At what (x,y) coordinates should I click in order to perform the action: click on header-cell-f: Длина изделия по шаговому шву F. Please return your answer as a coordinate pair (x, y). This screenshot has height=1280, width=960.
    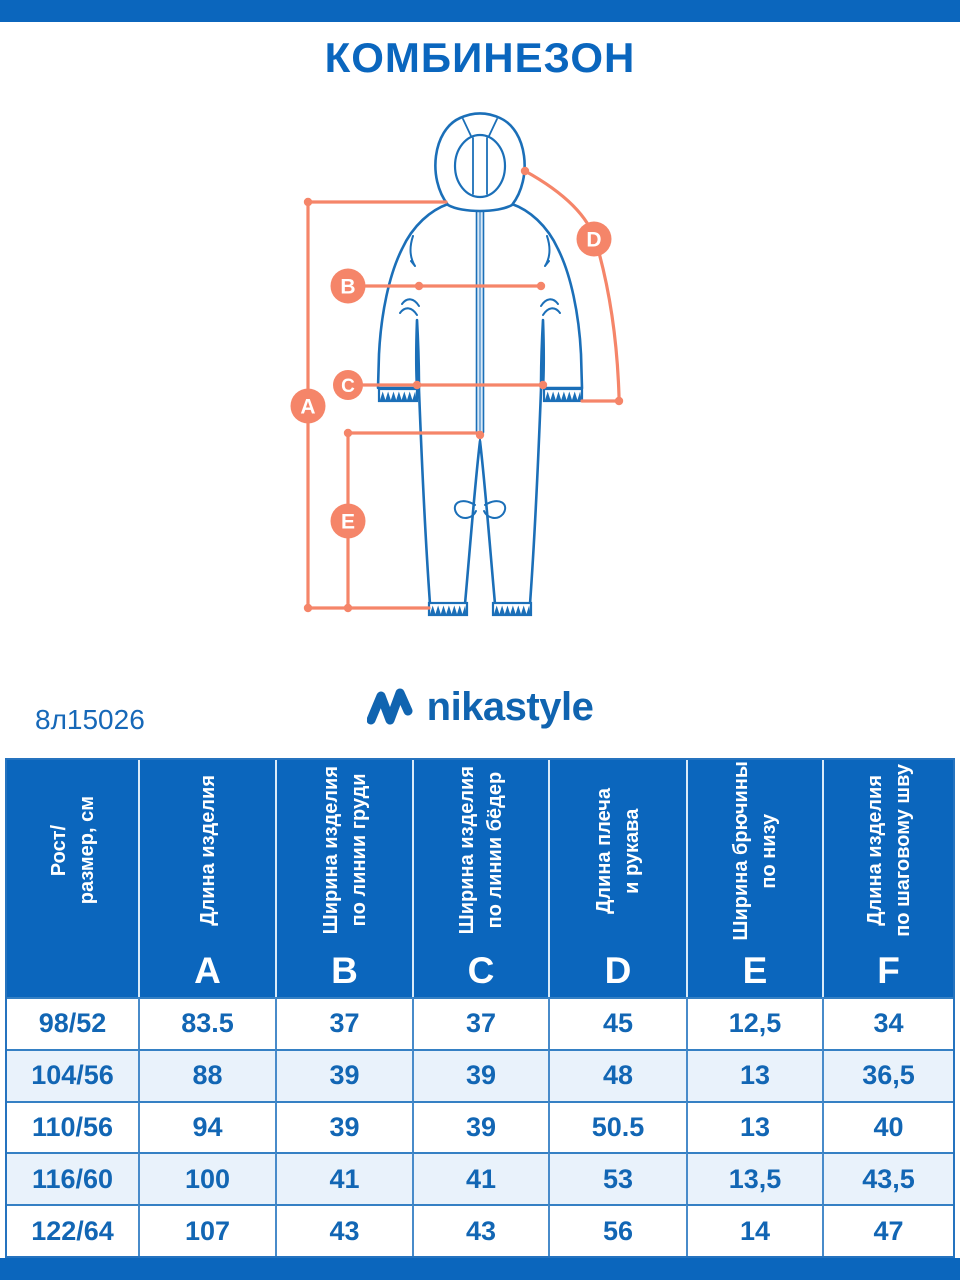
    Looking at the image, I should click on (887, 878).